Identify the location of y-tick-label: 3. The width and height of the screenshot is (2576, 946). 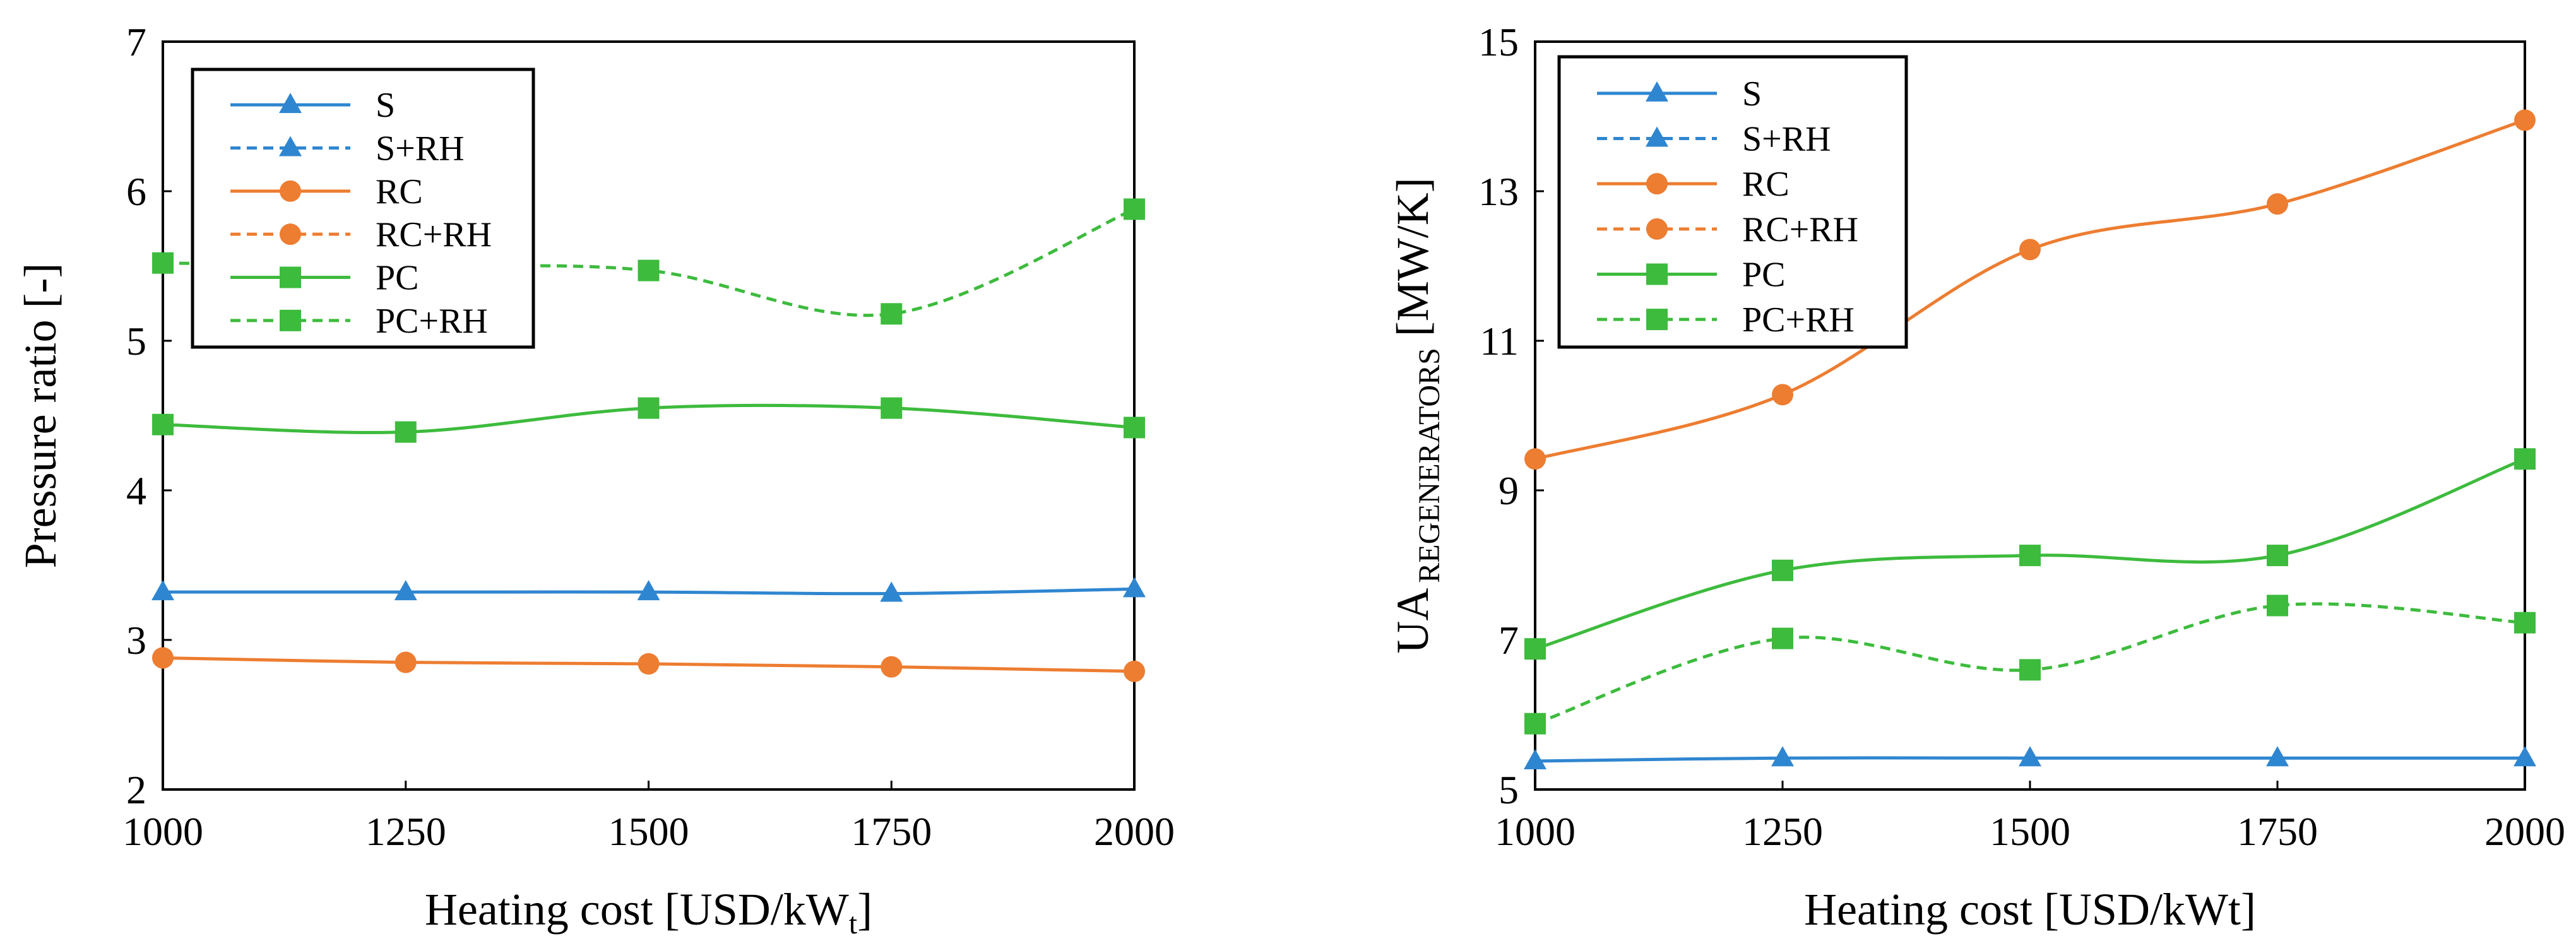
(136, 641).